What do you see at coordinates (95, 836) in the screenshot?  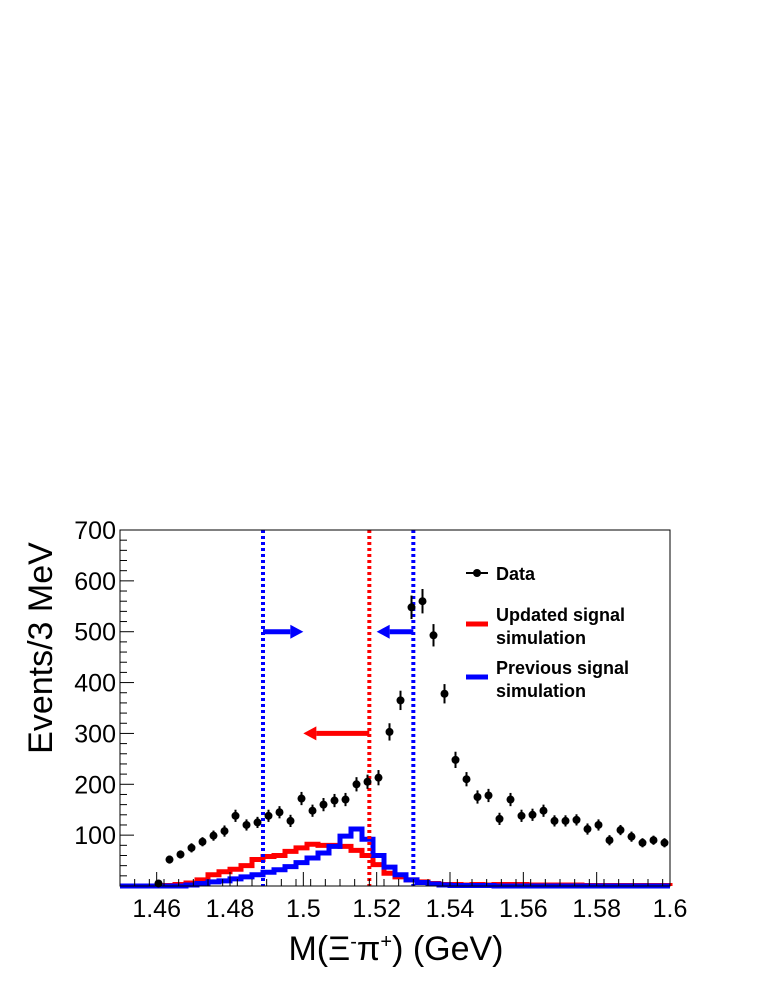 I see `y-tick-label: 100` at bounding box center [95, 836].